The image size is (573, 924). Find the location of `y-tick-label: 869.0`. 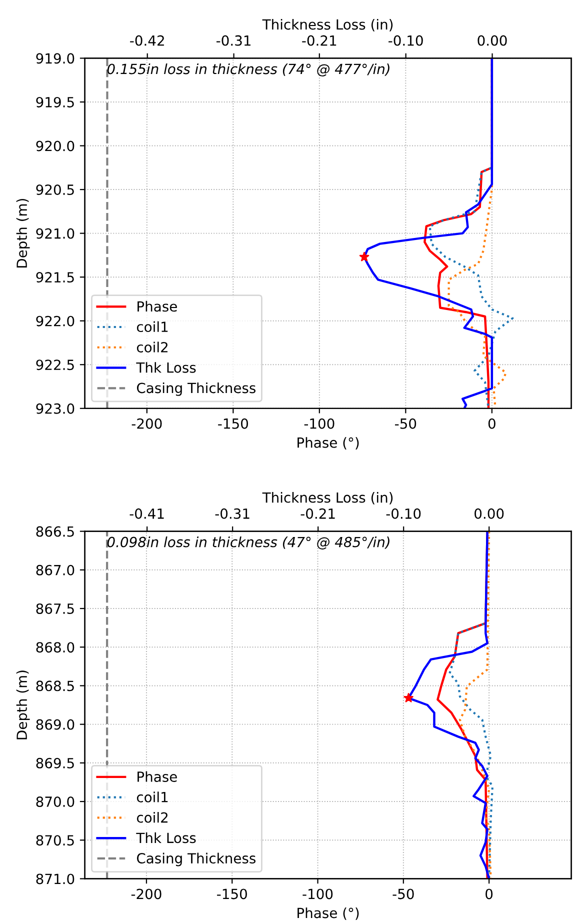

y-tick-label: 869.0 is located at coordinates (55, 724).